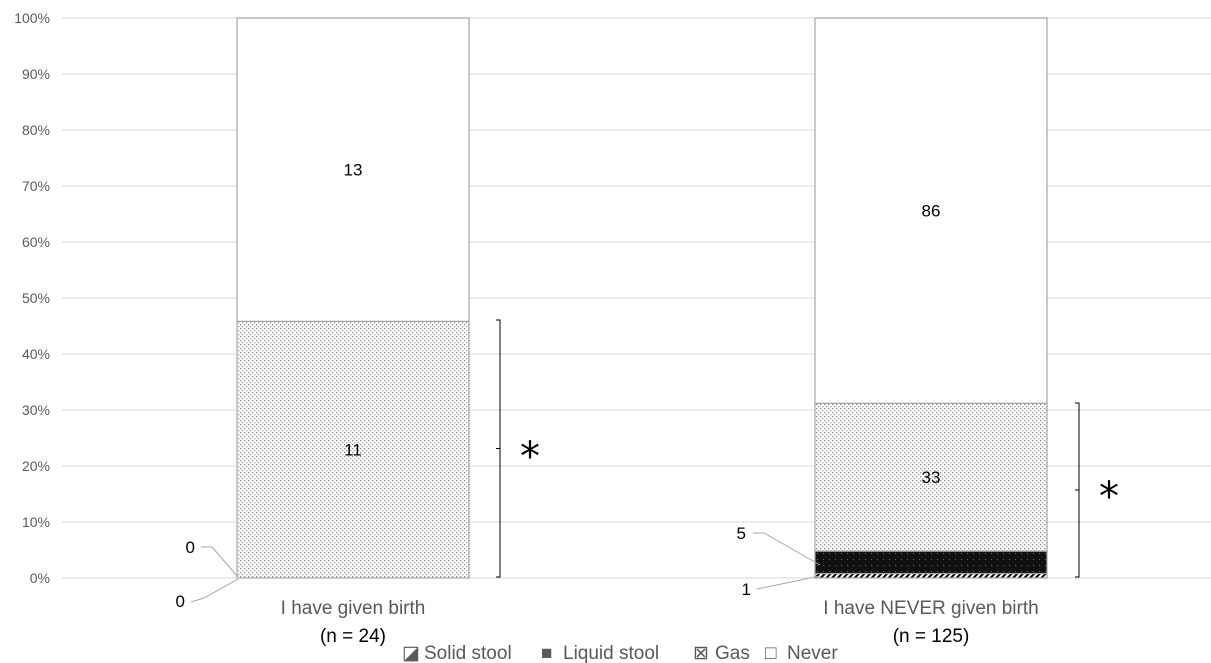 The width and height of the screenshot is (1211, 663). What do you see at coordinates (36, 522) in the screenshot?
I see `y-tick-label: 10%` at bounding box center [36, 522].